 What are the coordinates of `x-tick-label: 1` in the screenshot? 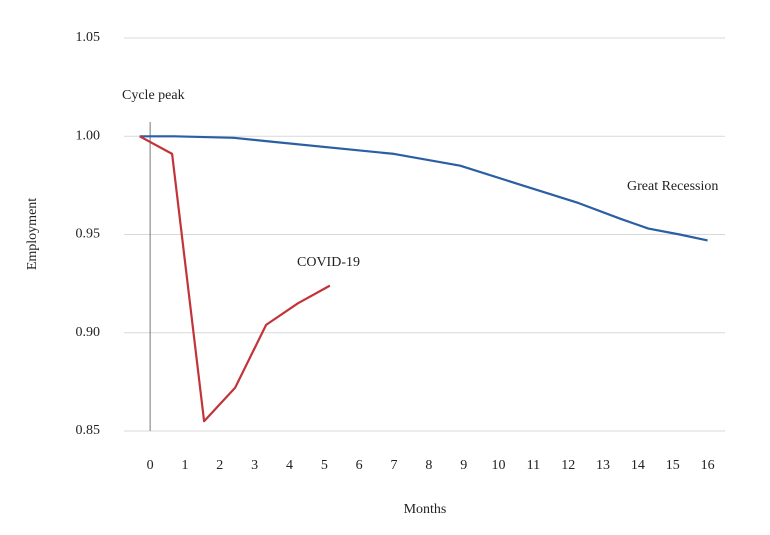 It's located at (184, 465).